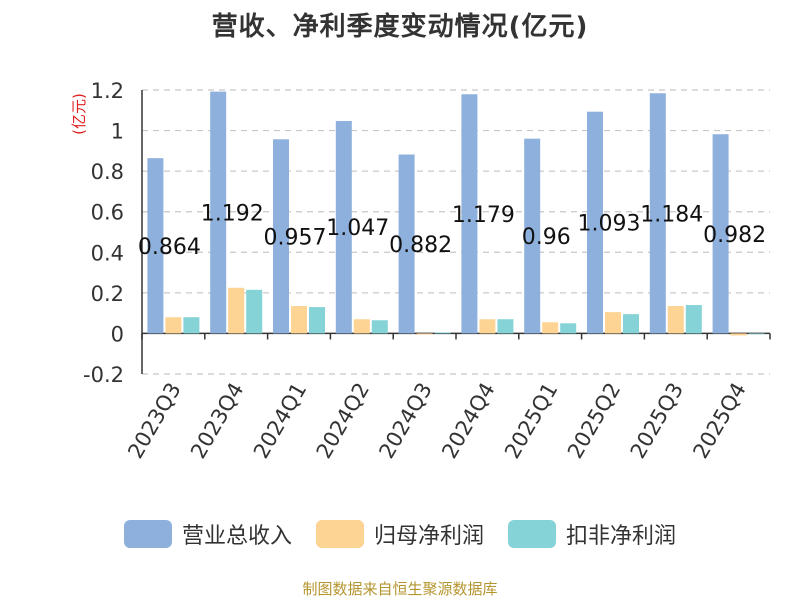 Image resolution: width=800 pixels, height=600 pixels. Describe the element at coordinates (468, 421) in the screenshot. I see `x-tick-label: 2024Q4` at that location.